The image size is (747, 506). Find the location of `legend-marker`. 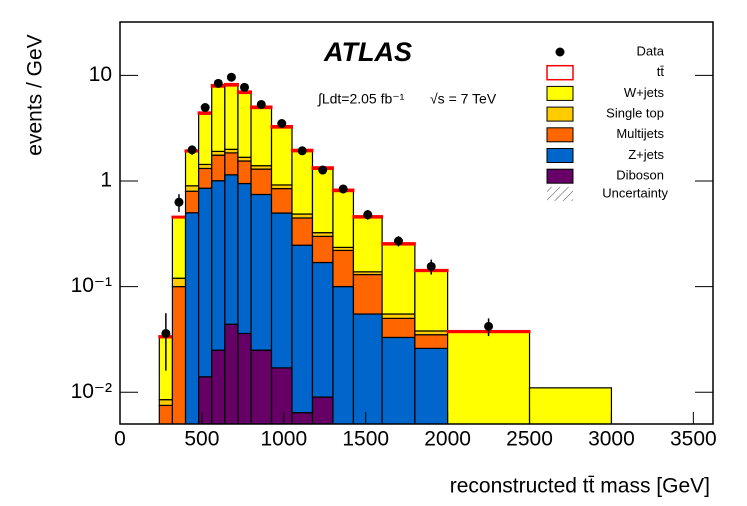

legend-marker is located at coordinates (560, 52).